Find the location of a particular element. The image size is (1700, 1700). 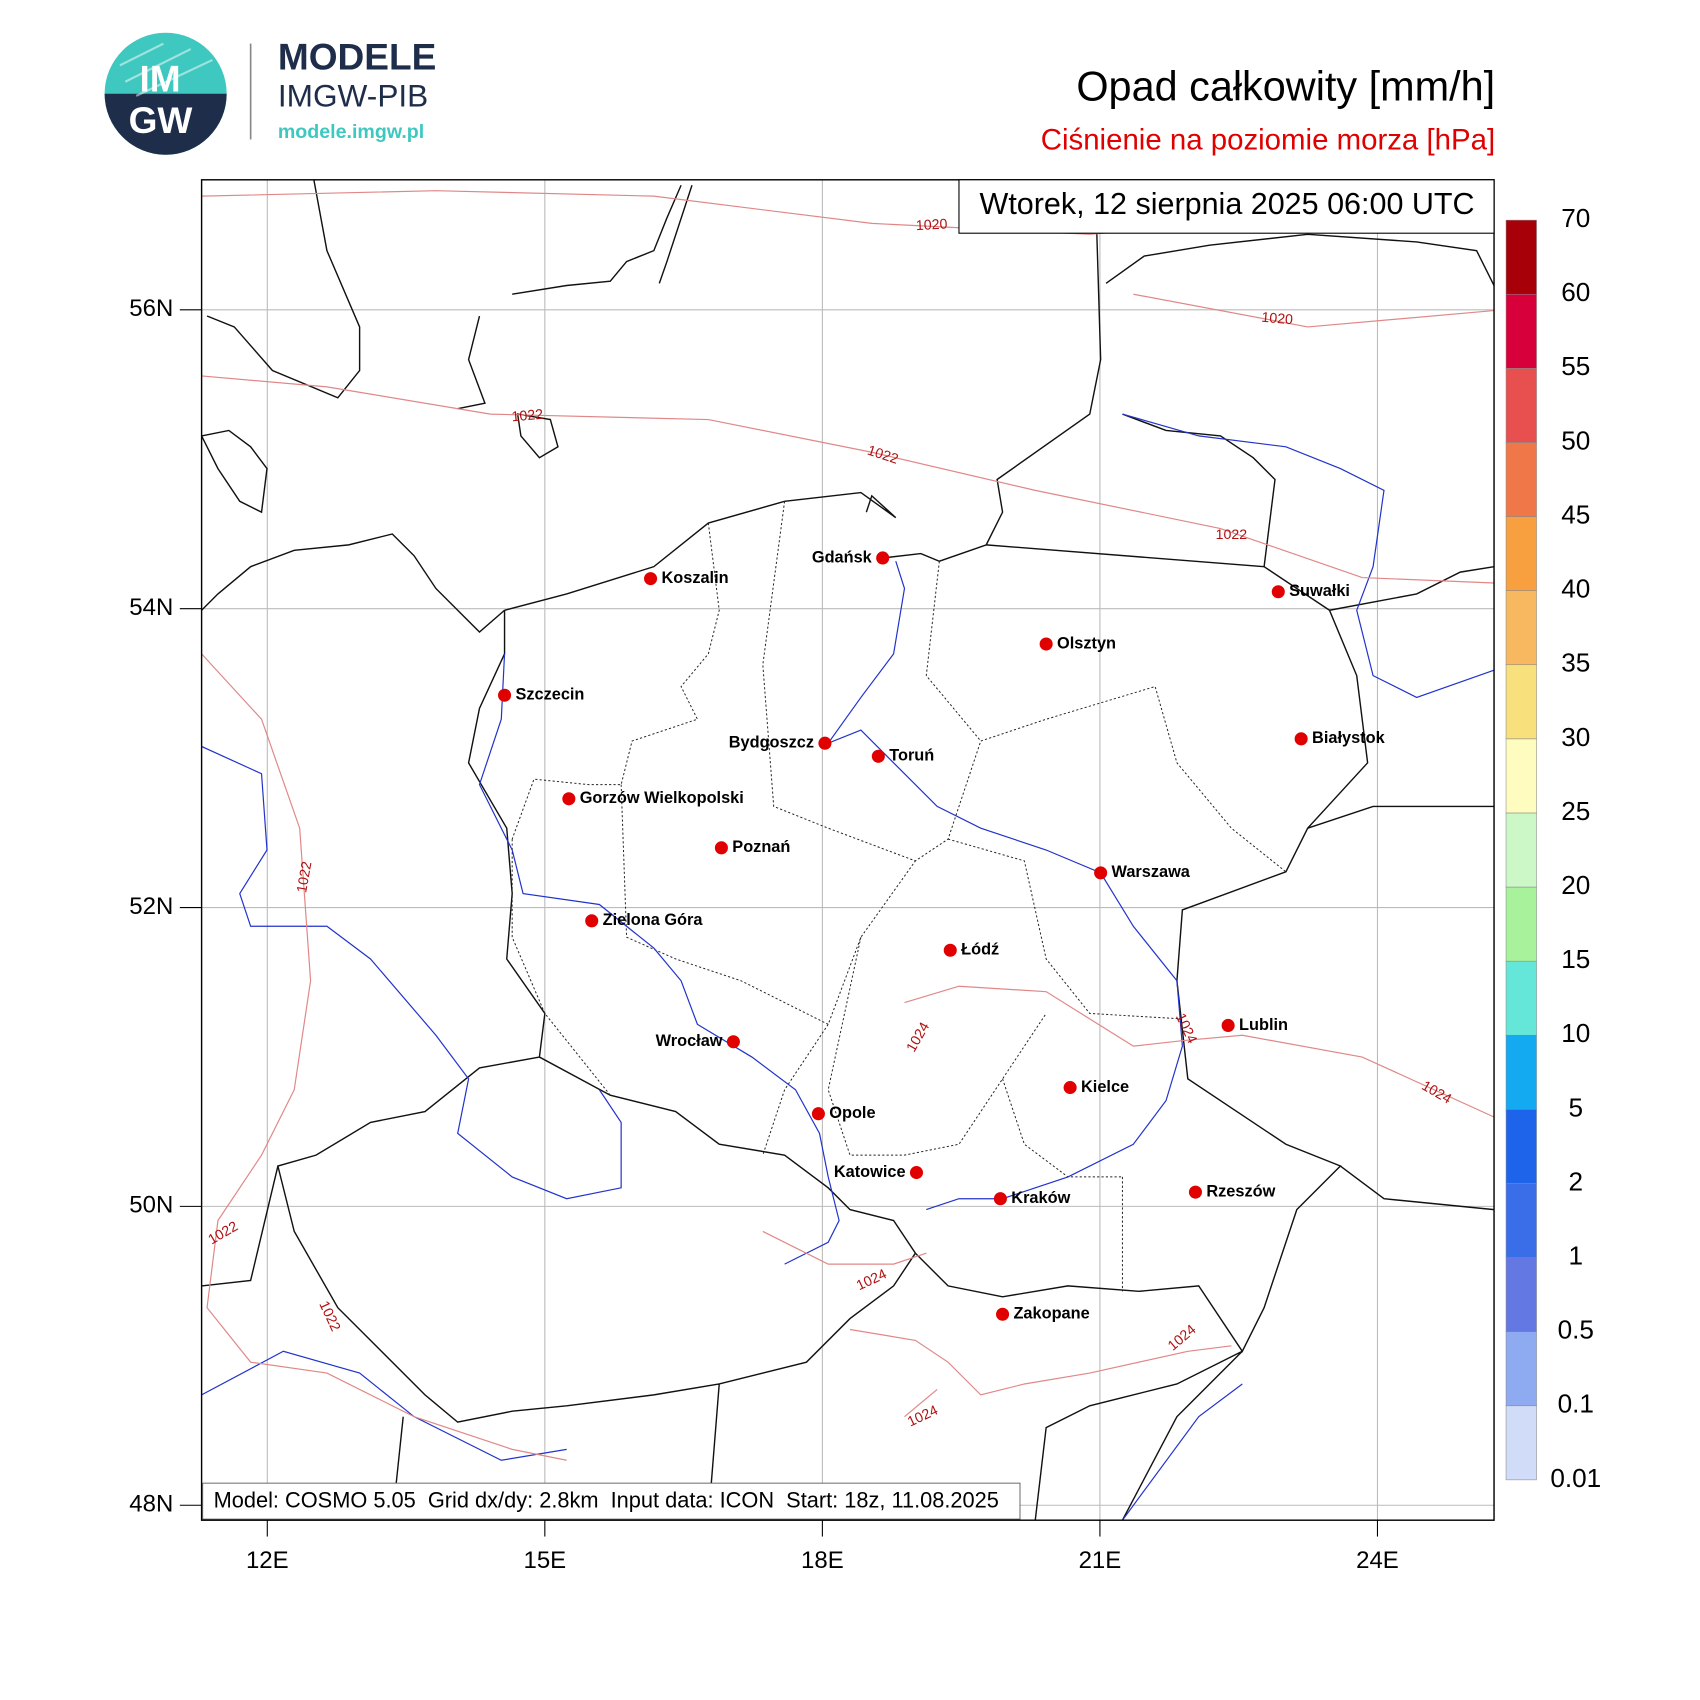

city-label: Katowice is located at coordinates (870, 1172).